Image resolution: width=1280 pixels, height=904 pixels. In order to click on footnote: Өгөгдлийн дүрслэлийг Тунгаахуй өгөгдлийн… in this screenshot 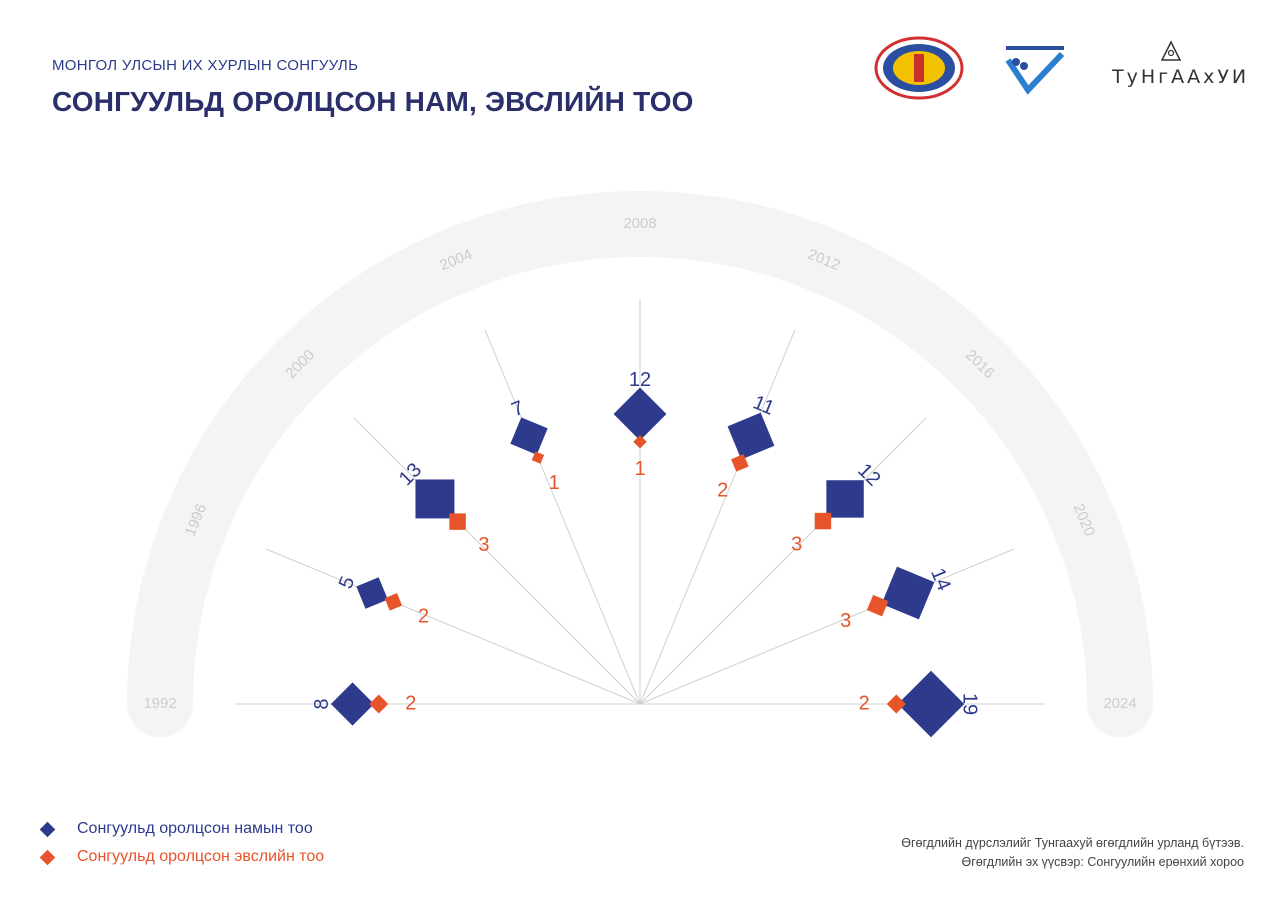, I will do `click(1072, 853)`.